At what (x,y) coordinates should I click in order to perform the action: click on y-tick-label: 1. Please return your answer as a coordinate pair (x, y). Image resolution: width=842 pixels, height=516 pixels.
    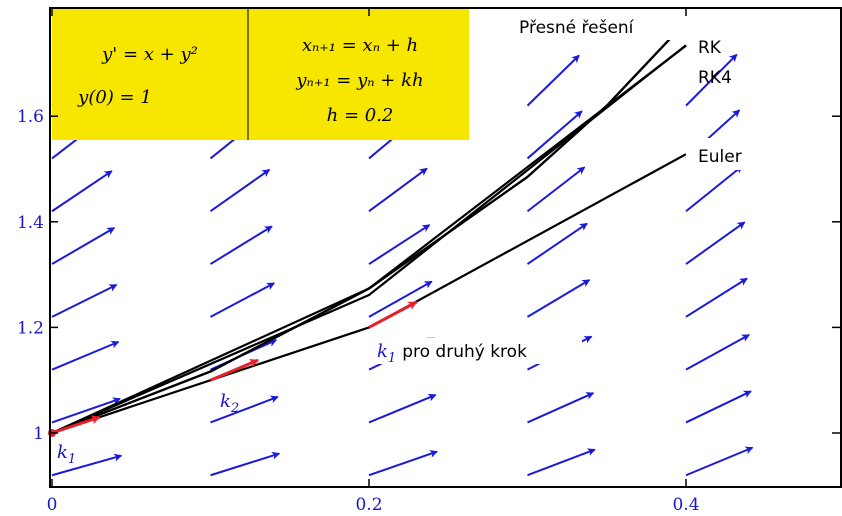
    Looking at the image, I should click on (38, 434).